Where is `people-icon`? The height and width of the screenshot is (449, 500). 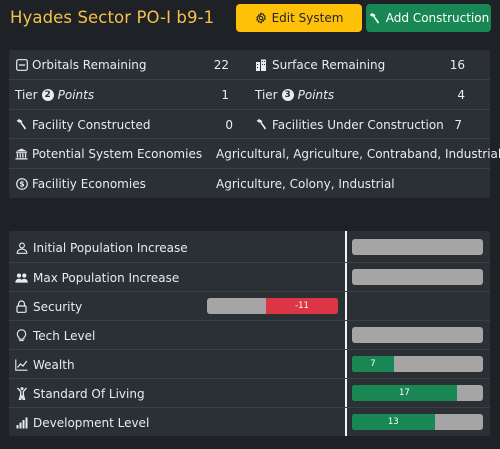 people-icon is located at coordinates (21, 277).